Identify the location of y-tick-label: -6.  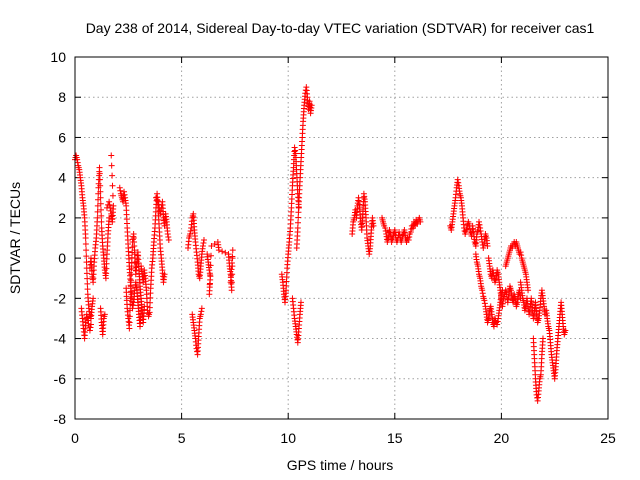
(60, 379).